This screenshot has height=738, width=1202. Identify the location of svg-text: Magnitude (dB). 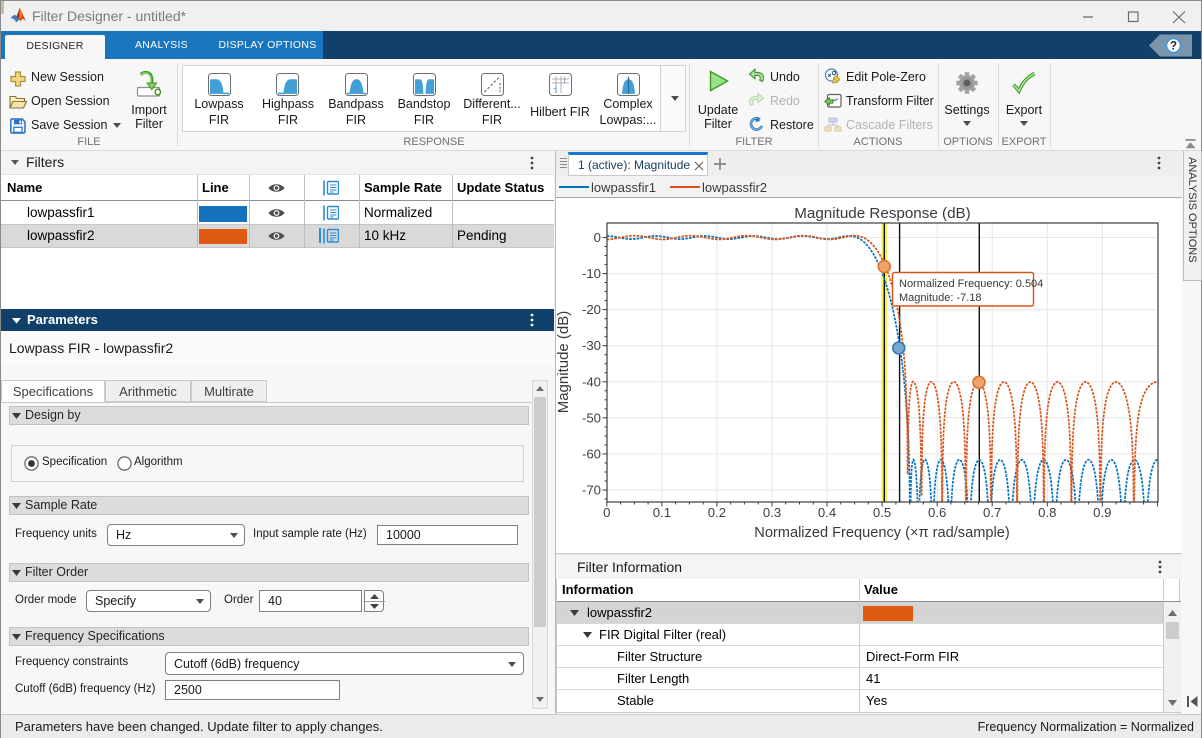
(564, 362).